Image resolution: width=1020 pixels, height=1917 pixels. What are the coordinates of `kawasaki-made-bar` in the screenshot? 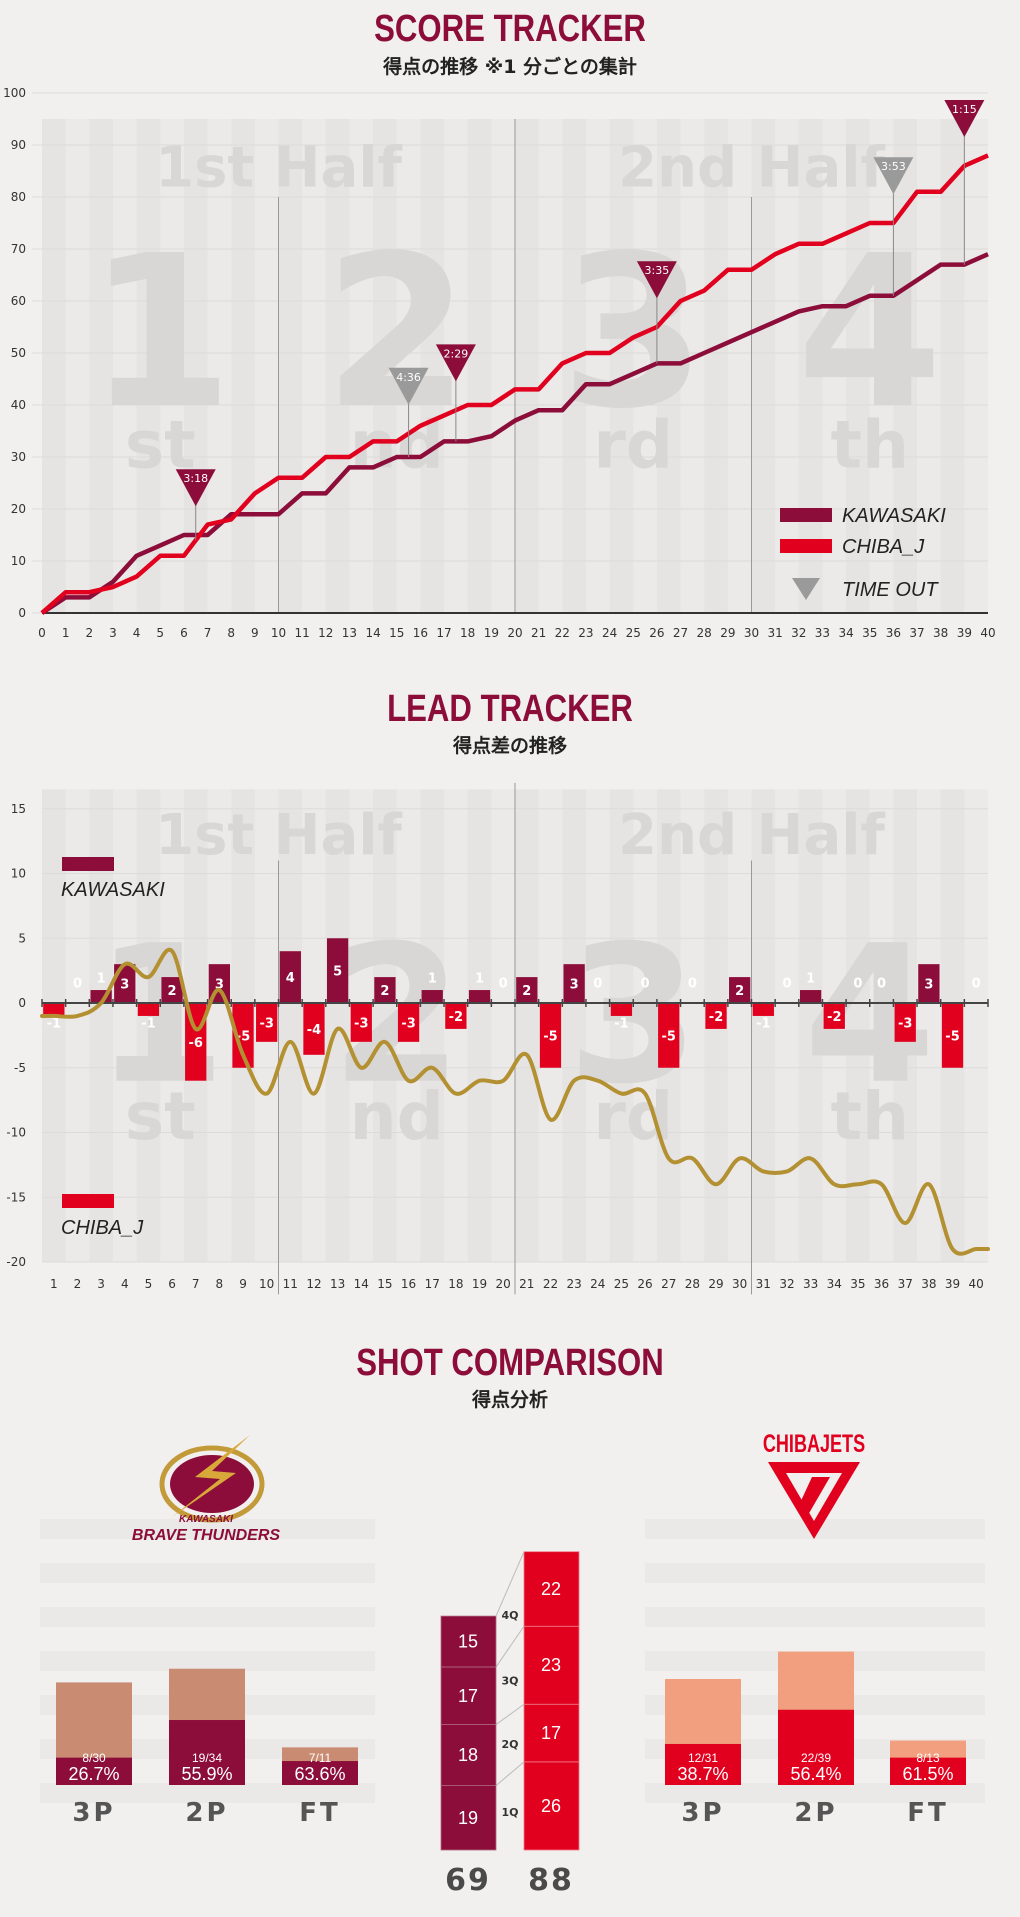 It's located at (320, 1773).